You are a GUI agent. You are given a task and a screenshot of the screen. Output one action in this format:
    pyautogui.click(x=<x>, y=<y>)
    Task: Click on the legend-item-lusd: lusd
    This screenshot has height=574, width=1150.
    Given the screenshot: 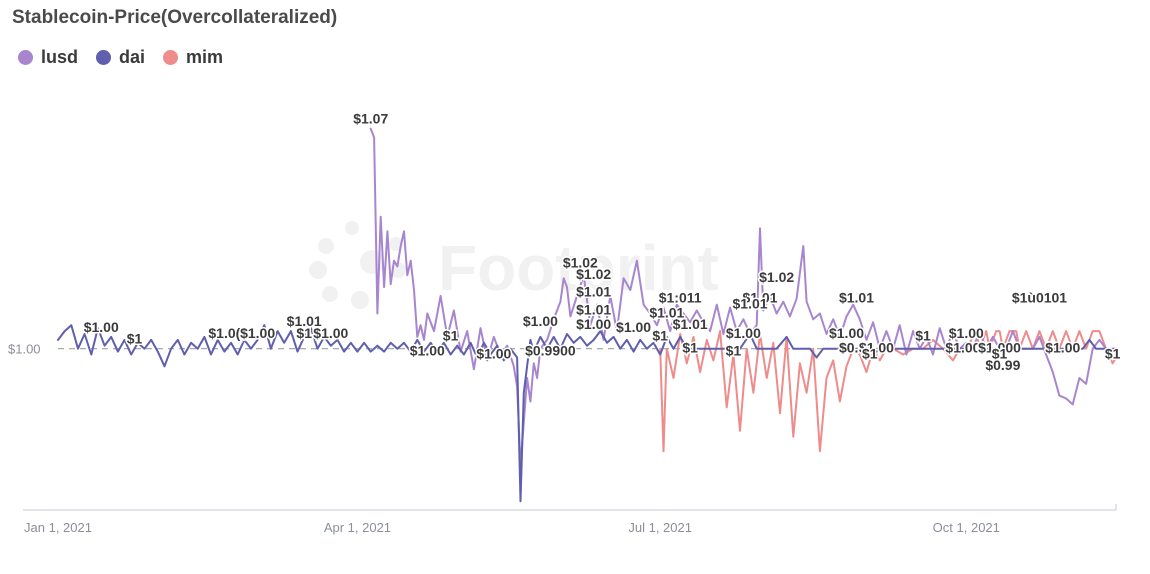 What is the action you would take?
    pyautogui.click(x=48, y=57)
    